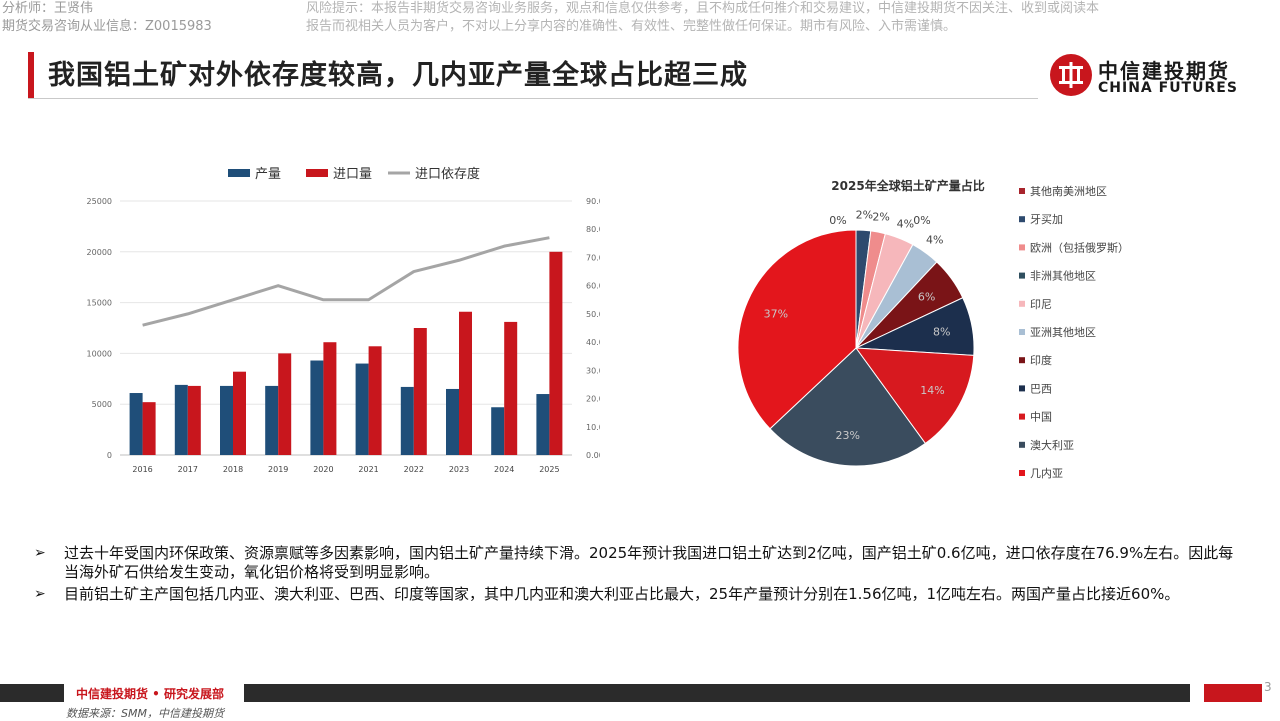  I want to click on series-line-dependency, so click(346, 281).